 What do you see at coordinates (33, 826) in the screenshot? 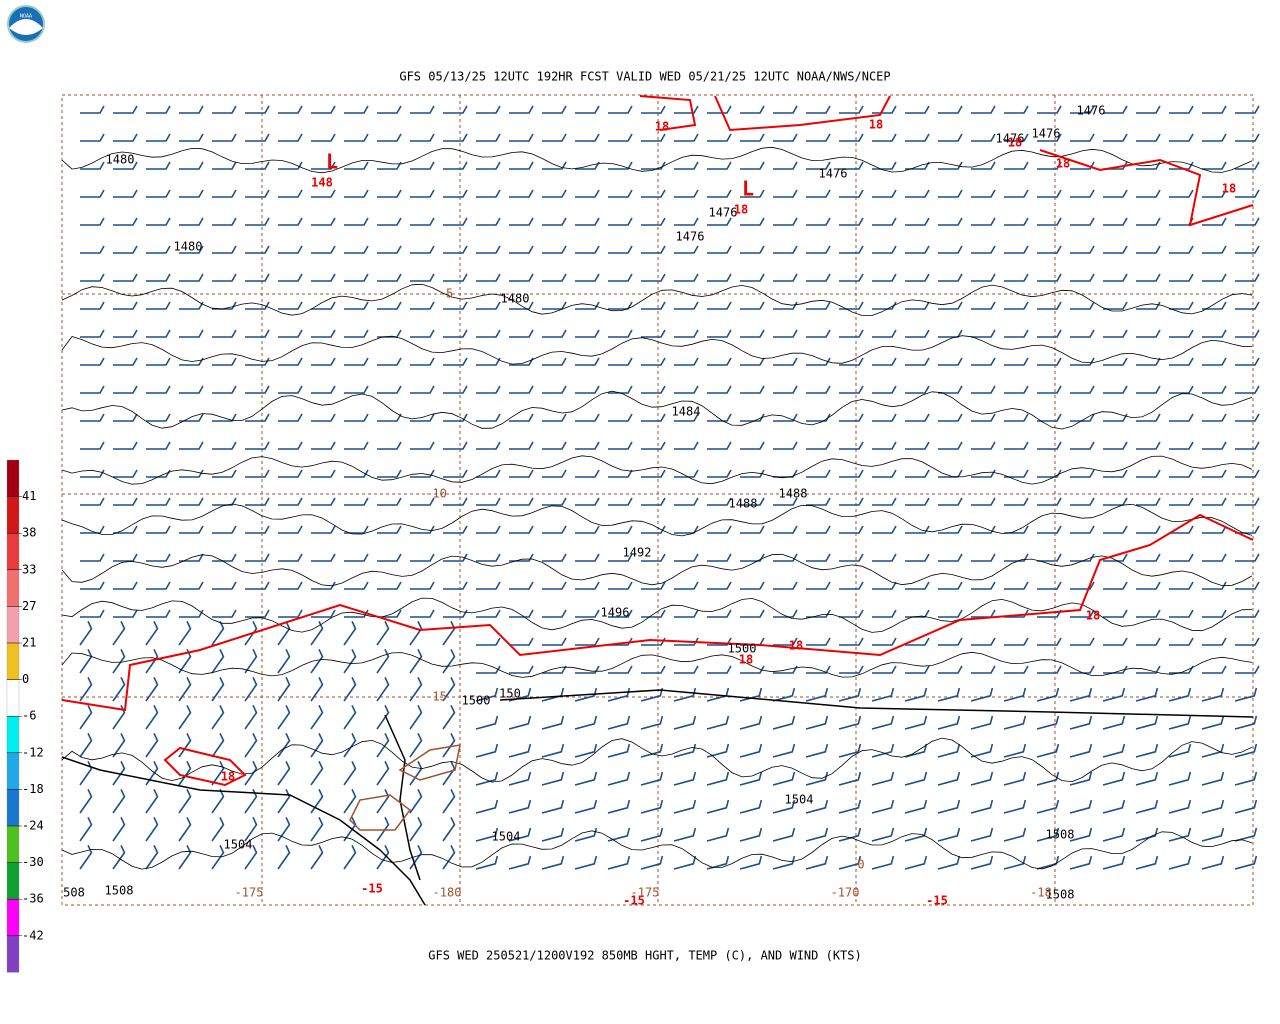
I see `colorbar-label: -24` at bounding box center [33, 826].